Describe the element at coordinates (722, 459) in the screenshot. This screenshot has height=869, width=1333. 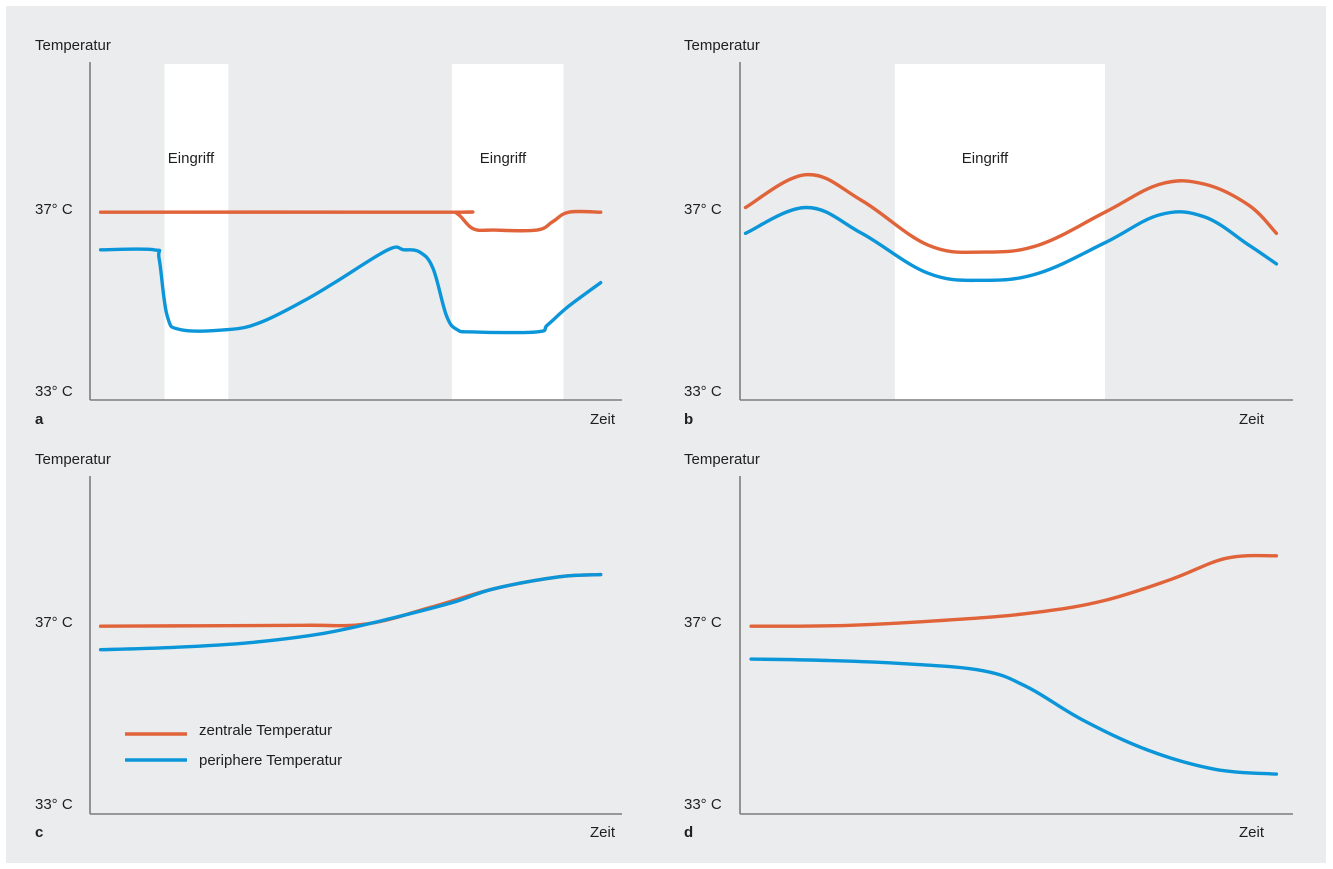
I see `panel-d-ylabel: Temperatur` at that location.